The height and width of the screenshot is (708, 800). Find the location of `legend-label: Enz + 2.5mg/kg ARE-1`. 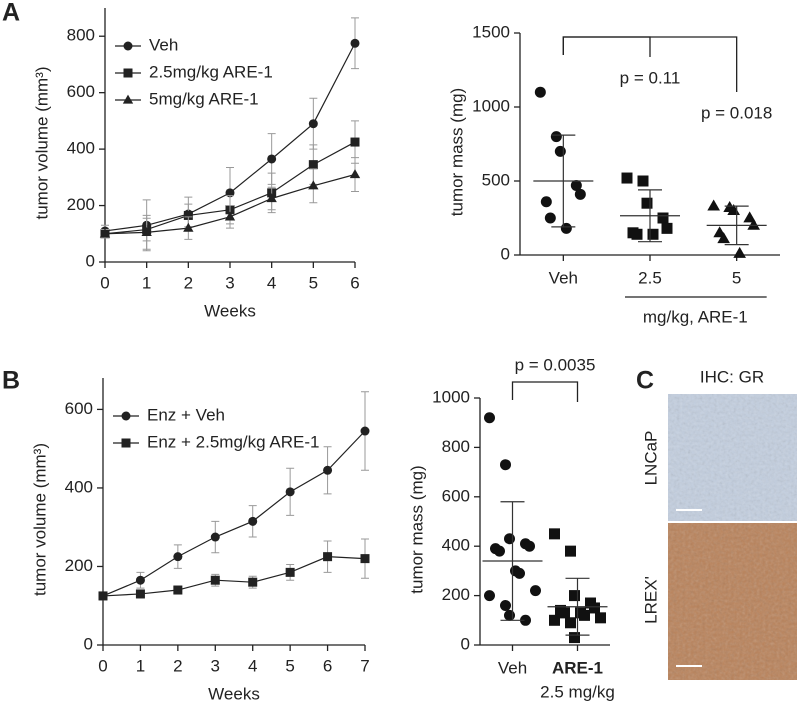

legend-label: Enz + 2.5mg/kg ARE-1 is located at coordinates (233, 441).